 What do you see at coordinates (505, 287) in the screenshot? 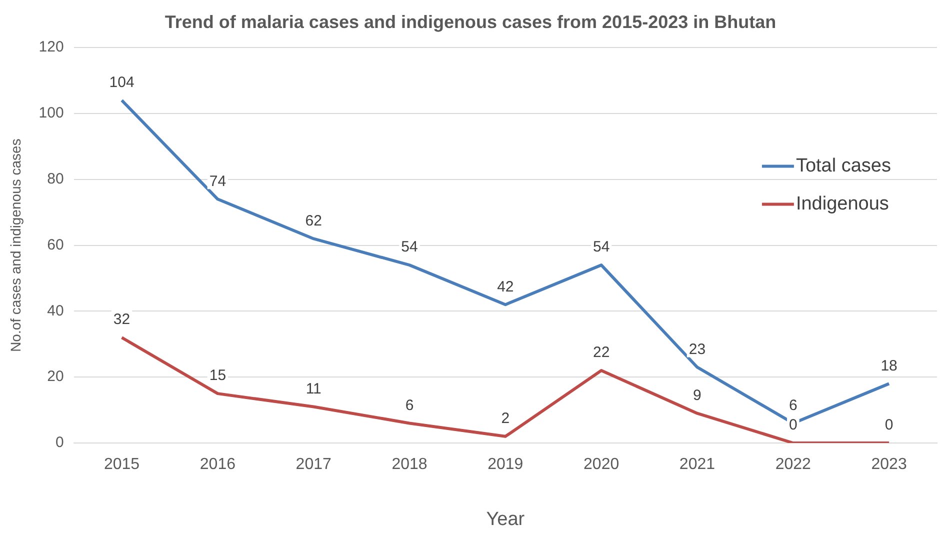
I see `data-label: 42` at bounding box center [505, 287].